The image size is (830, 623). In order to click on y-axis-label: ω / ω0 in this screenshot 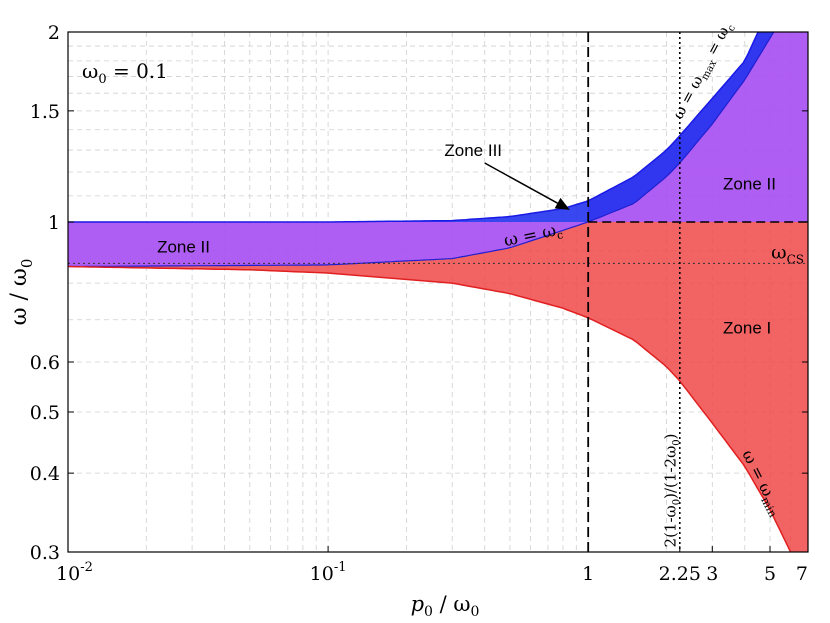, I will do `click(21, 292)`.